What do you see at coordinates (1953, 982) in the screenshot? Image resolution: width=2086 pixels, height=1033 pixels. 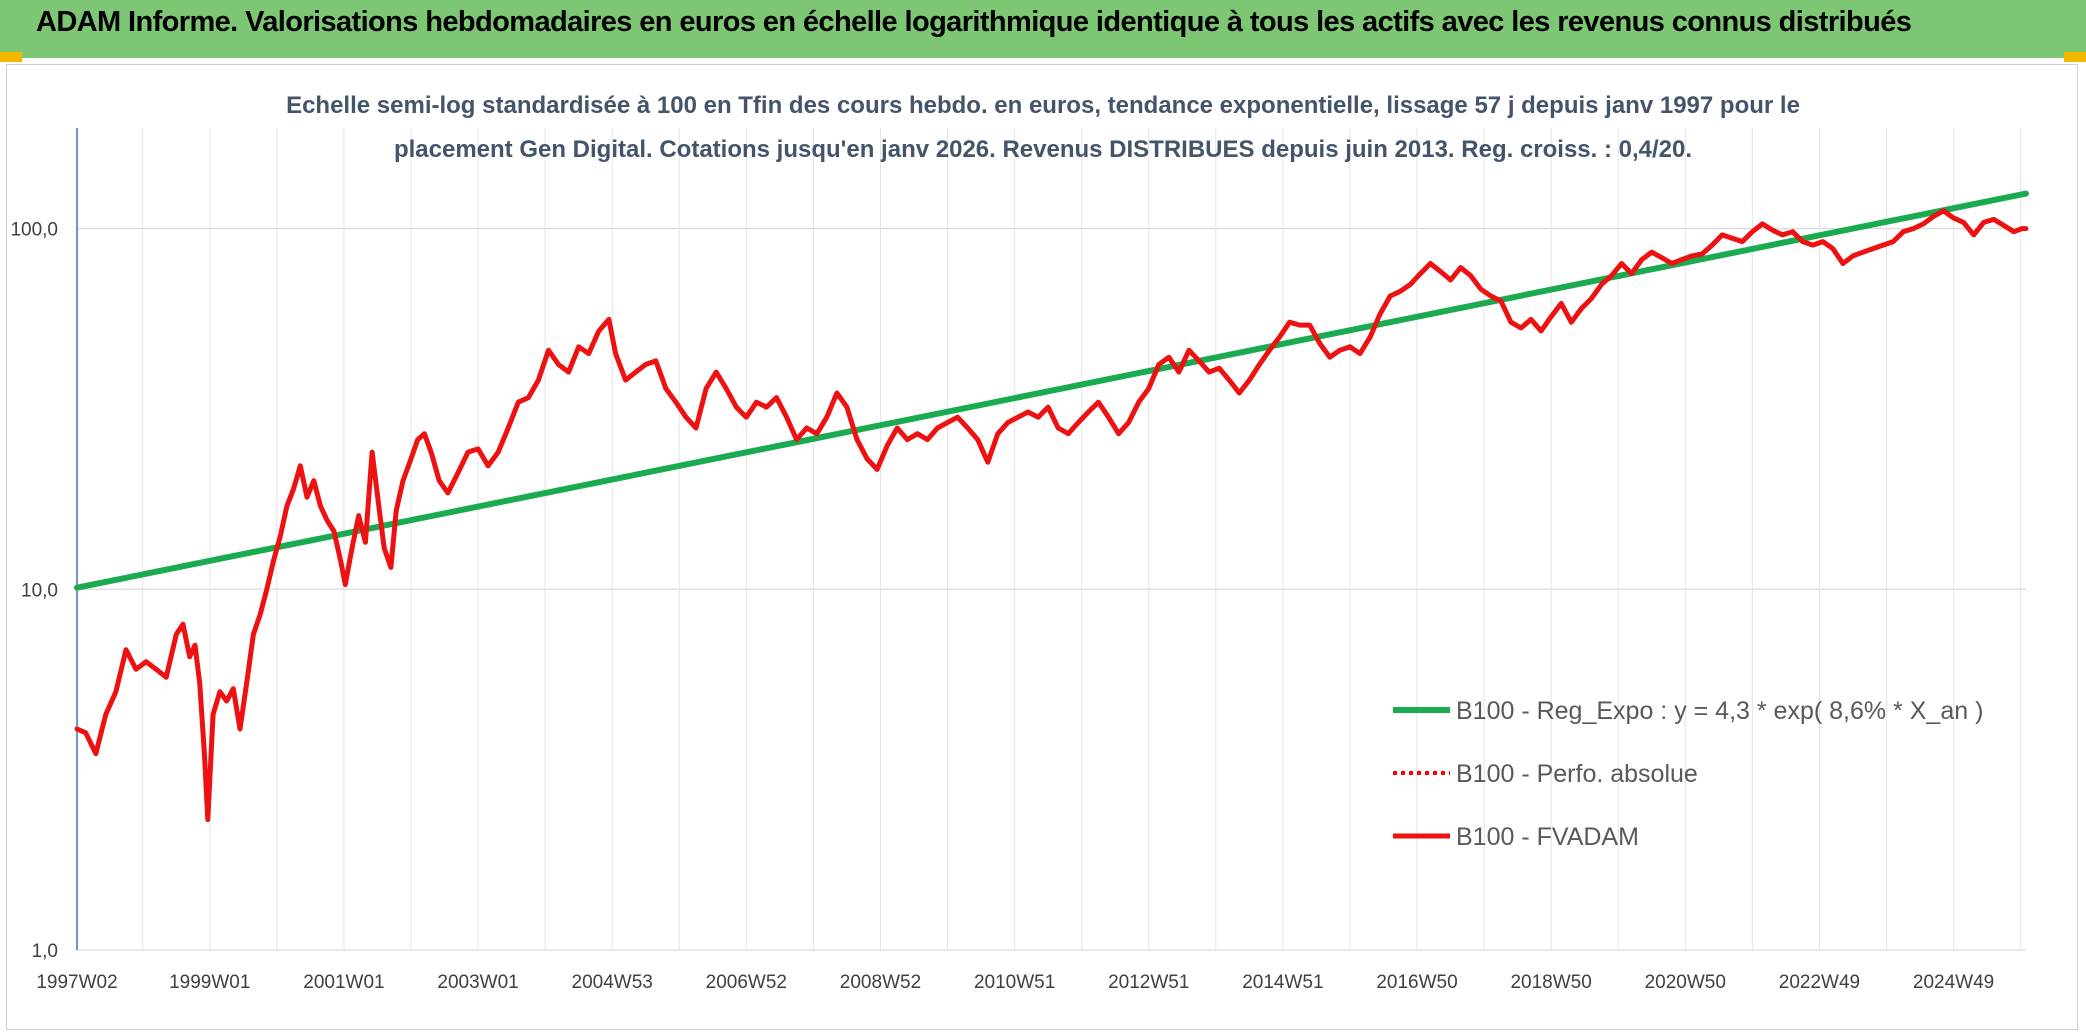 I see `x-tick-label: 2024W49` at bounding box center [1953, 982].